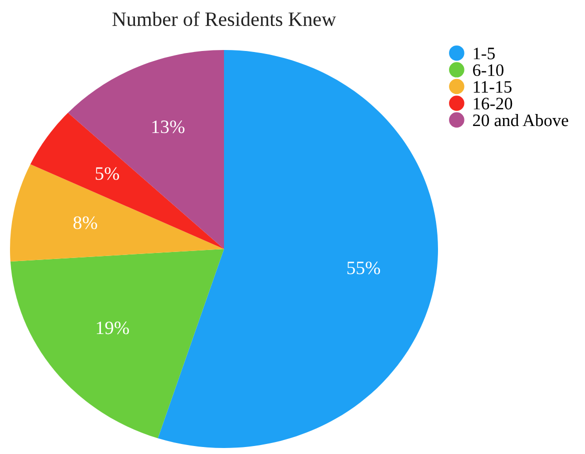 The height and width of the screenshot is (454, 585). What do you see at coordinates (493, 87) in the screenshot?
I see `legend-label: 11-15` at bounding box center [493, 87].